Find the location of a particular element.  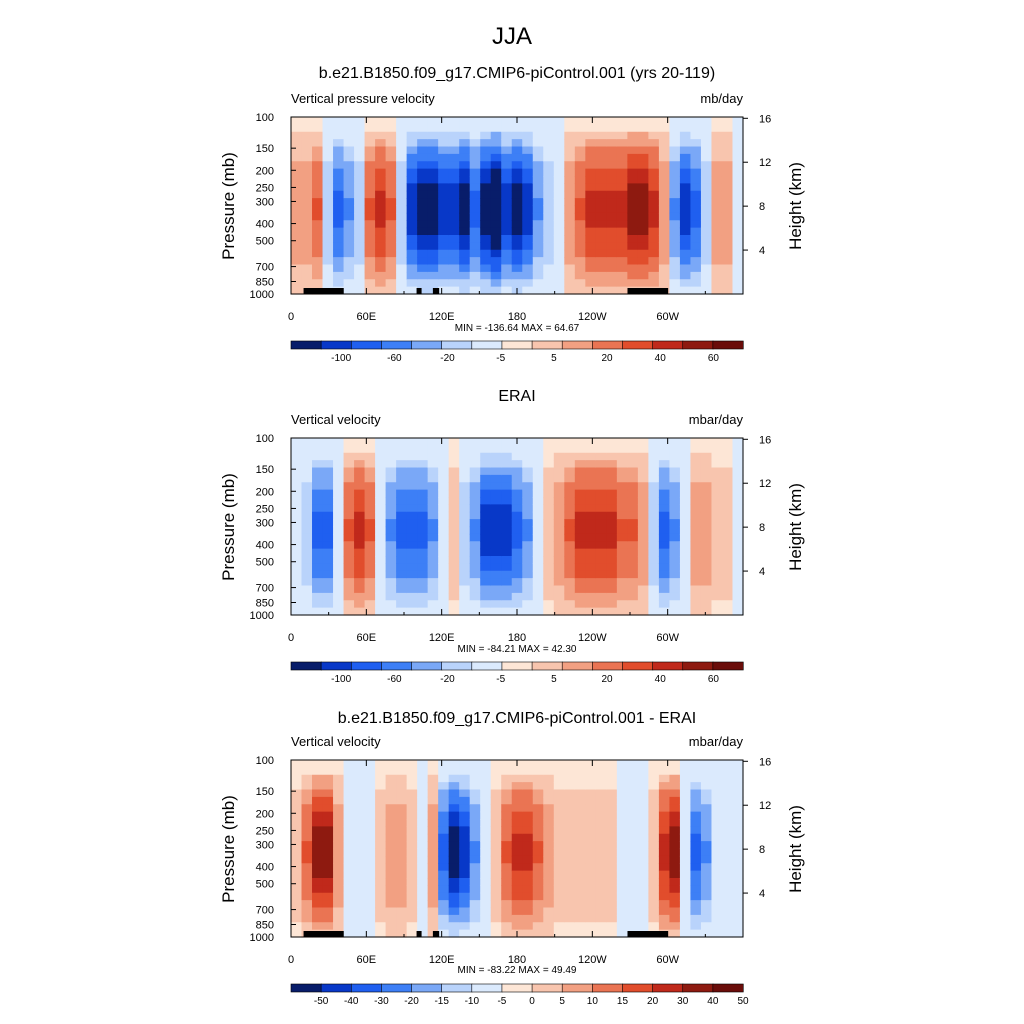

colorbar-label: -60 is located at coordinates (394, 679).